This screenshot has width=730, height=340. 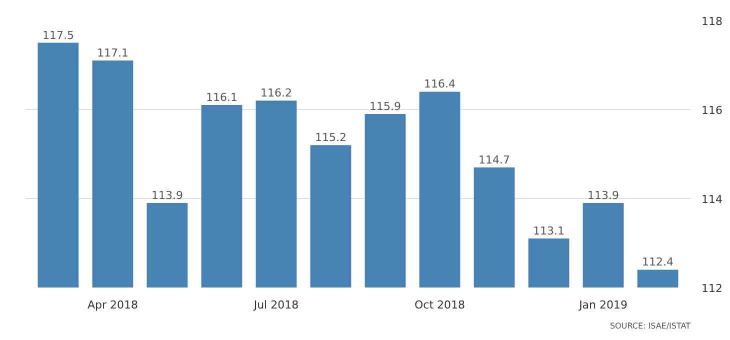 What do you see at coordinates (330, 137) in the screenshot?
I see `data-label: 115.2` at bounding box center [330, 137].